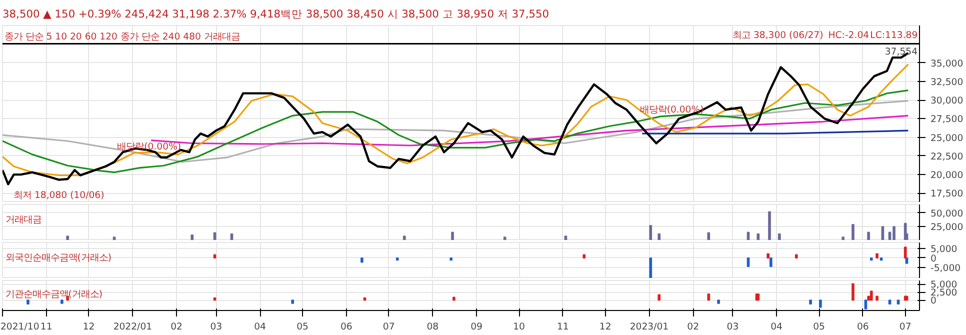 This screenshot has height=335, width=966. I want to click on y-tick-label: 50,000, so click(947, 214).